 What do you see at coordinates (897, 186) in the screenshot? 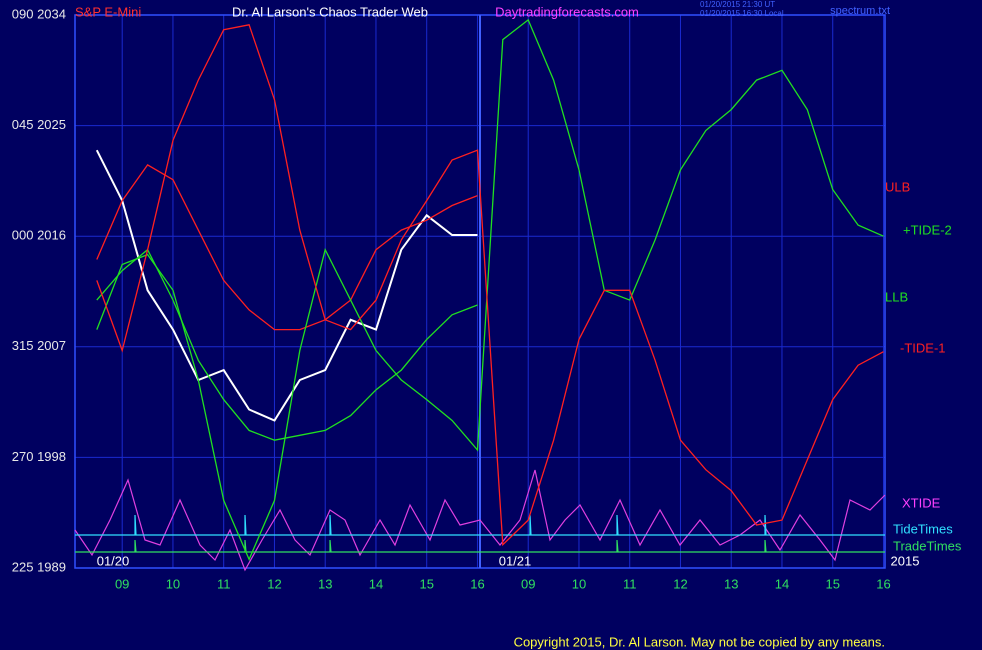
I see `legend-label: ULB` at bounding box center [897, 186].